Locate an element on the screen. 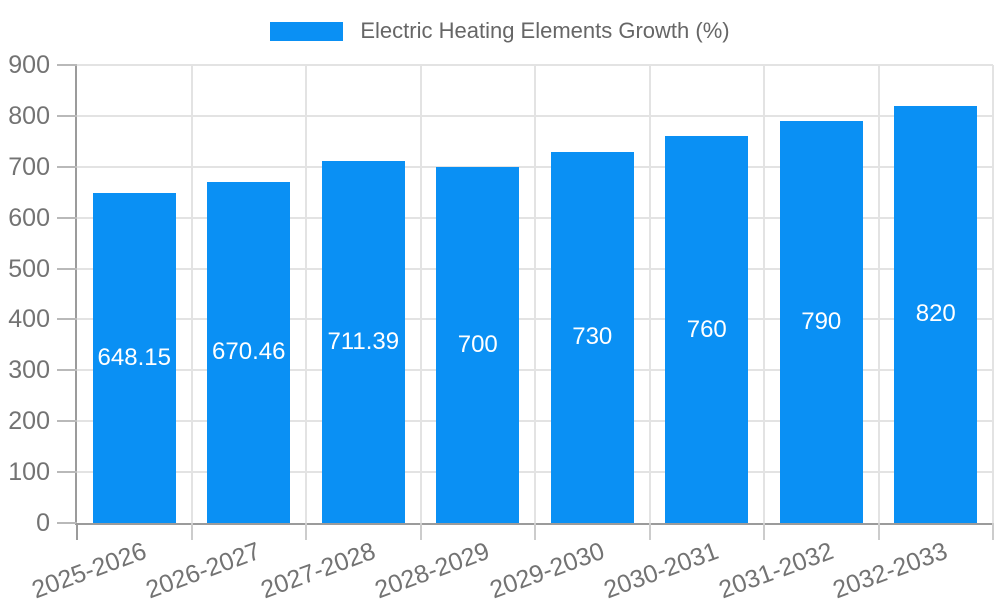 The width and height of the screenshot is (1000, 600). bar: 730 is located at coordinates (592, 337).